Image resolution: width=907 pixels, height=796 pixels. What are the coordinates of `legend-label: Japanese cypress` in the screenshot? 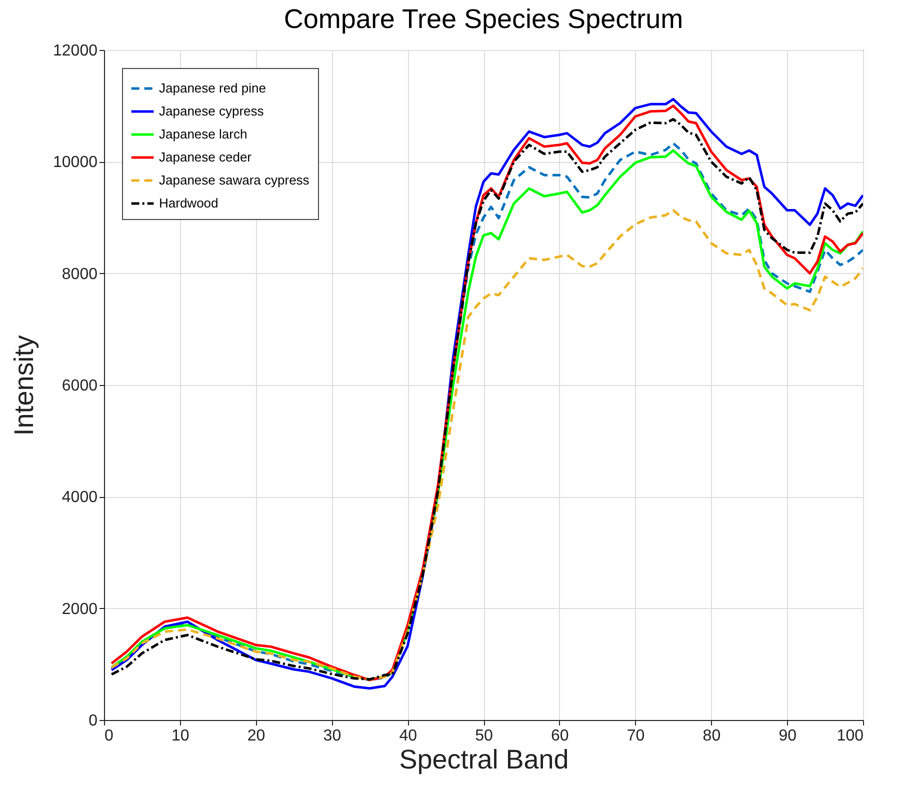 It's located at (211, 111).